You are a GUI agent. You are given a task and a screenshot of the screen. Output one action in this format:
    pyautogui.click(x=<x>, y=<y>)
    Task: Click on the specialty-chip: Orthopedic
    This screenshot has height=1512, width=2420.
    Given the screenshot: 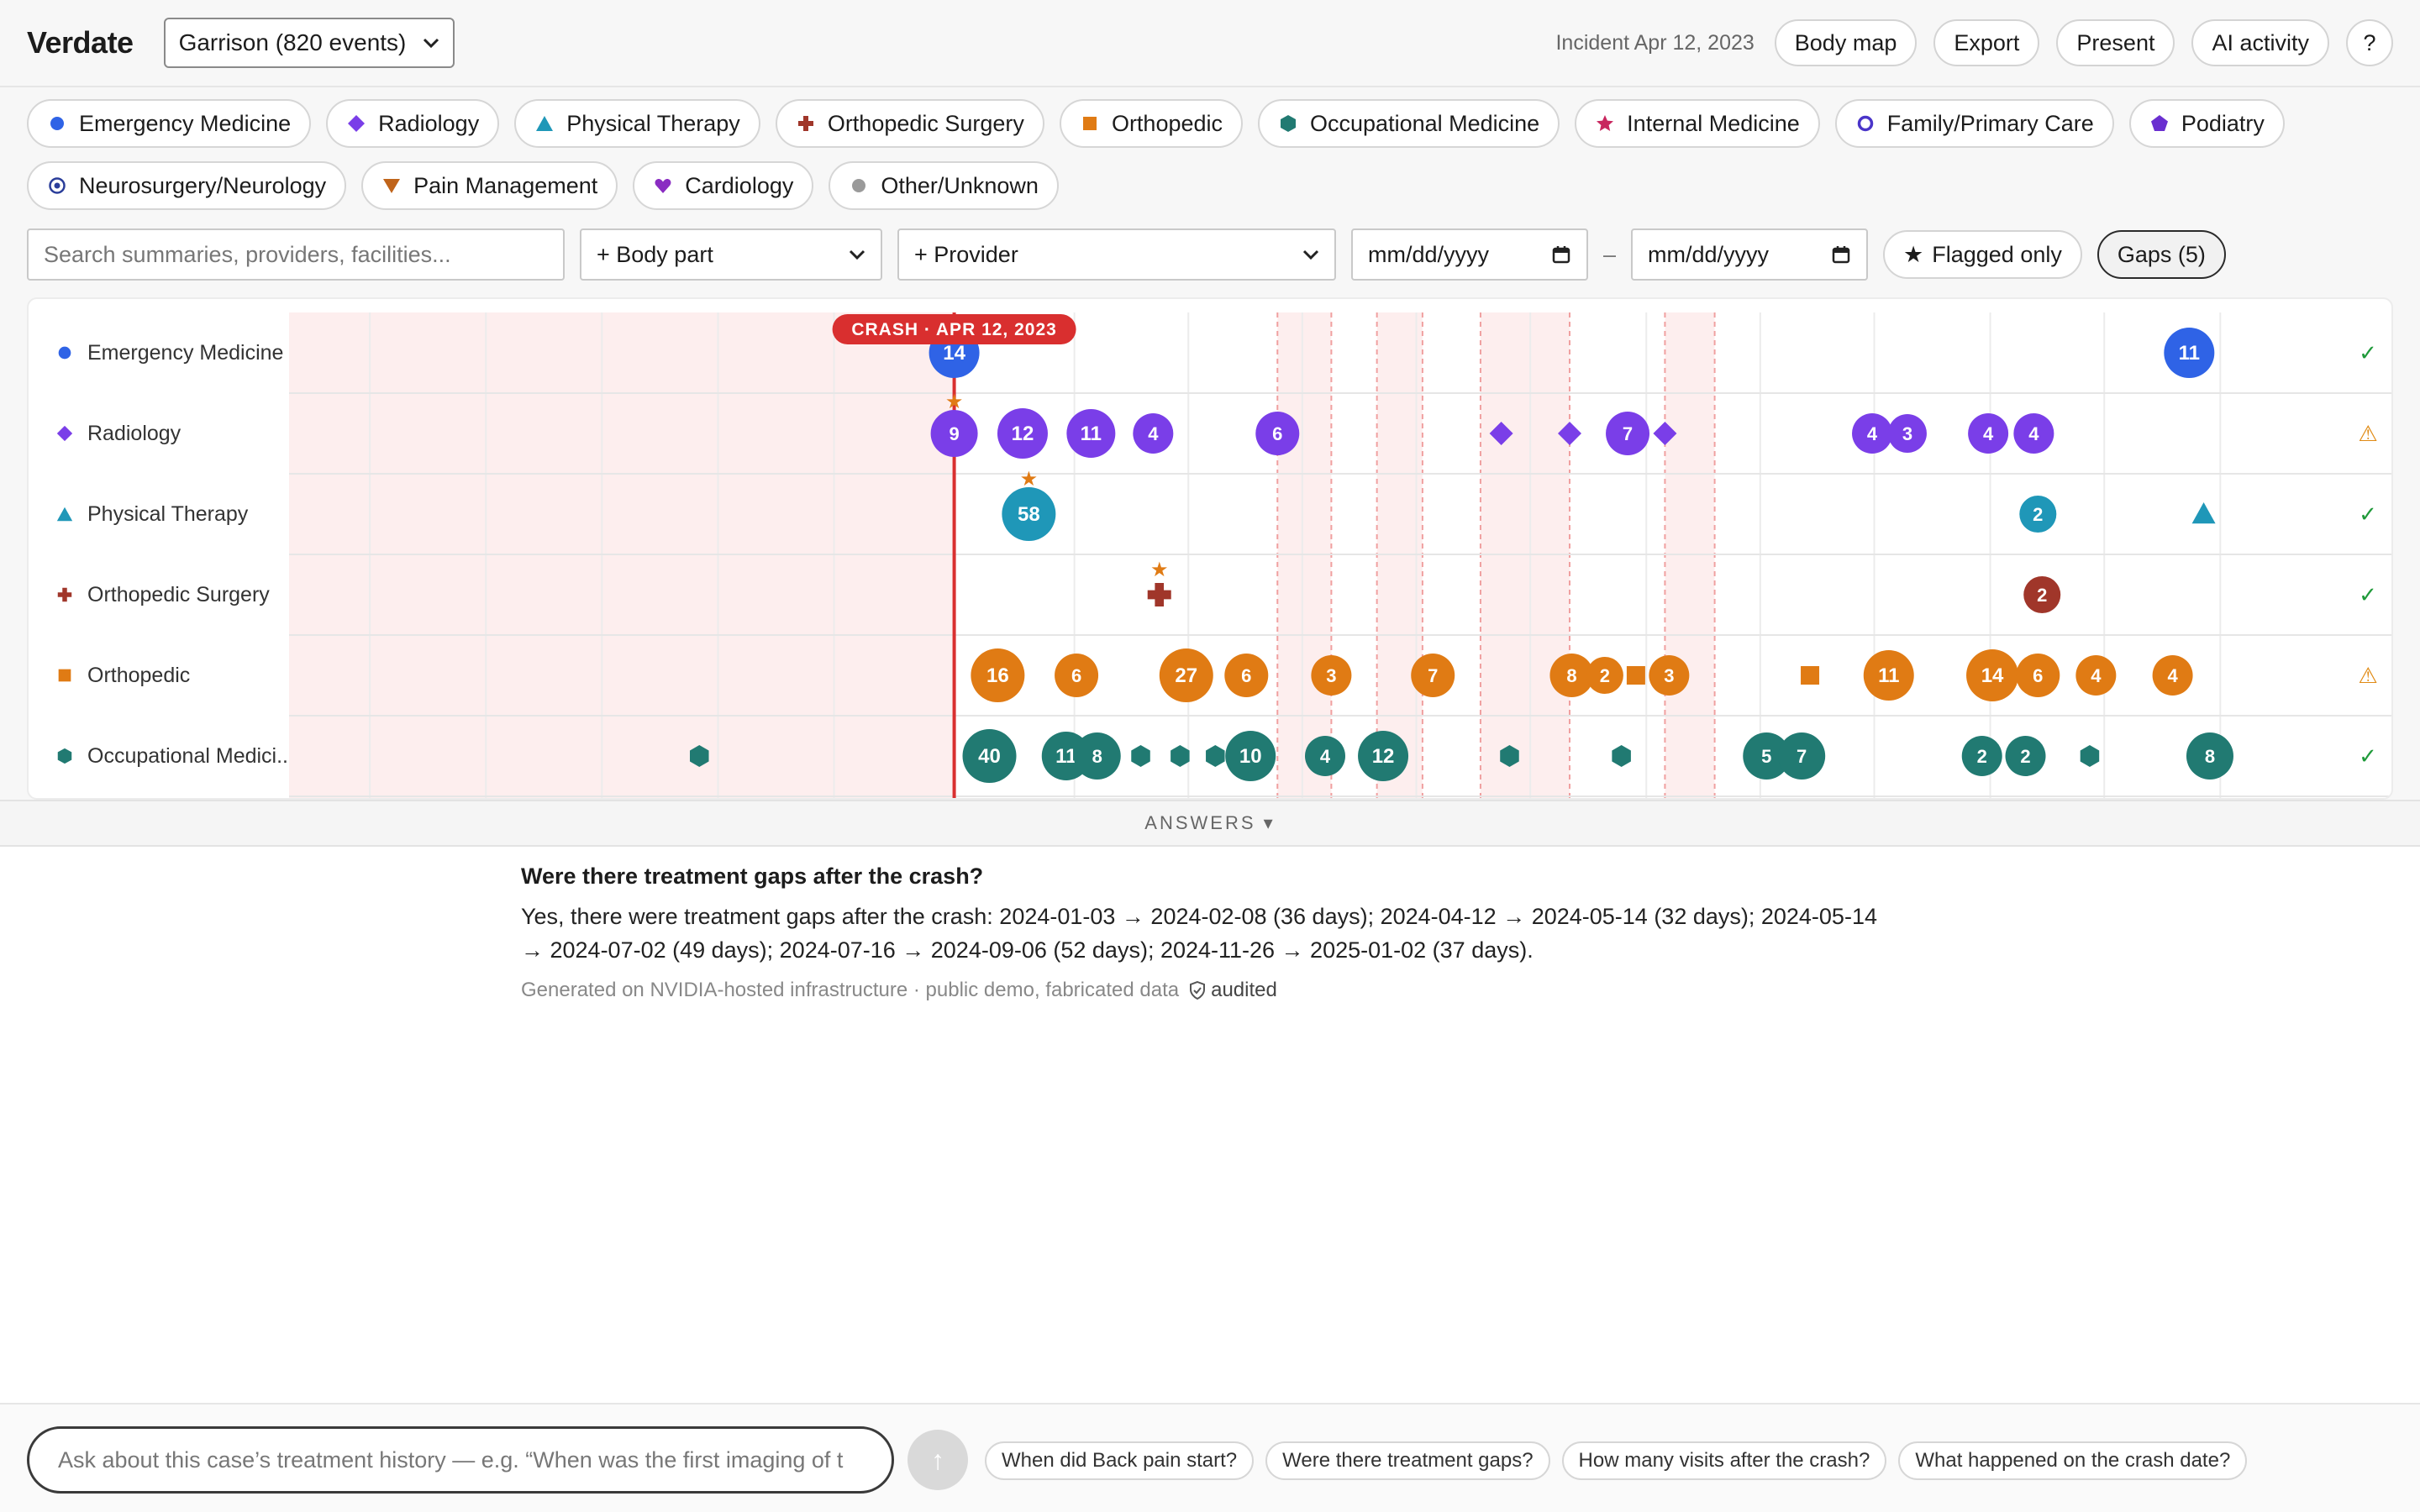 What is the action you would take?
    pyautogui.click(x=1151, y=123)
    